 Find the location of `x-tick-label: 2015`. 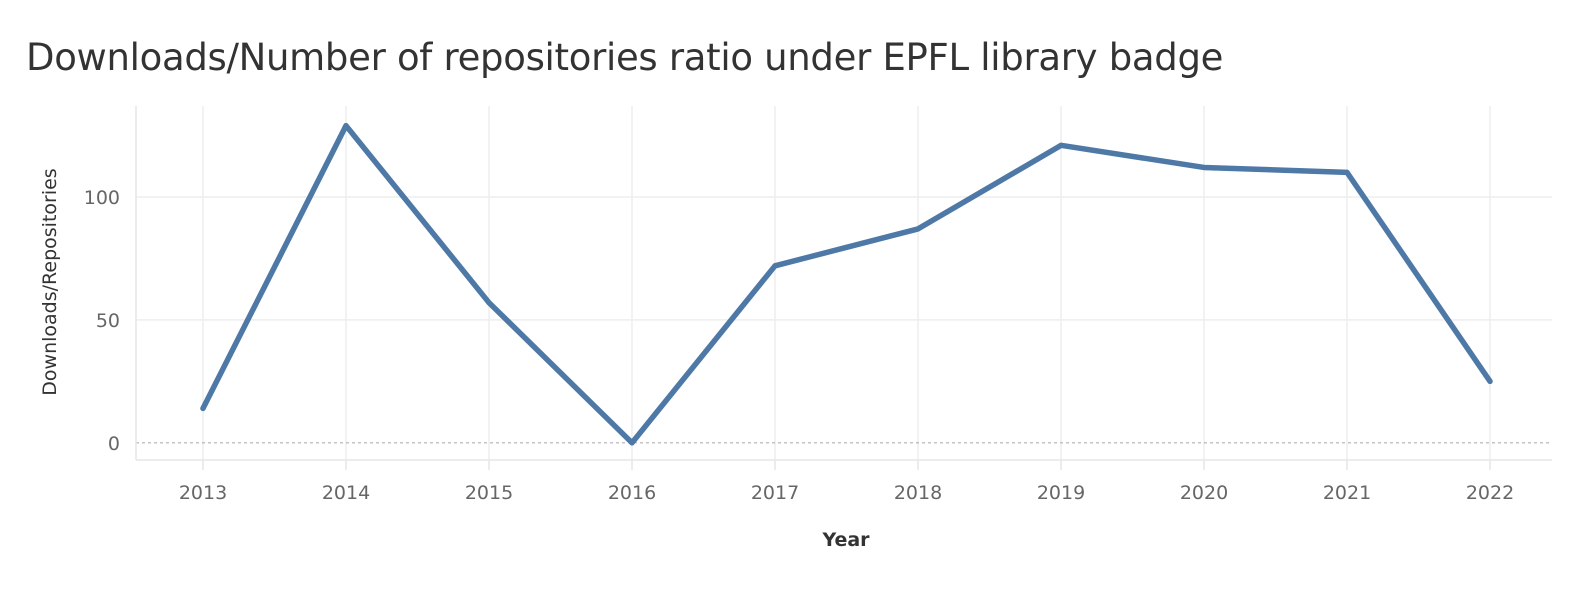

x-tick-label: 2015 is located at coordinates (489, 493).